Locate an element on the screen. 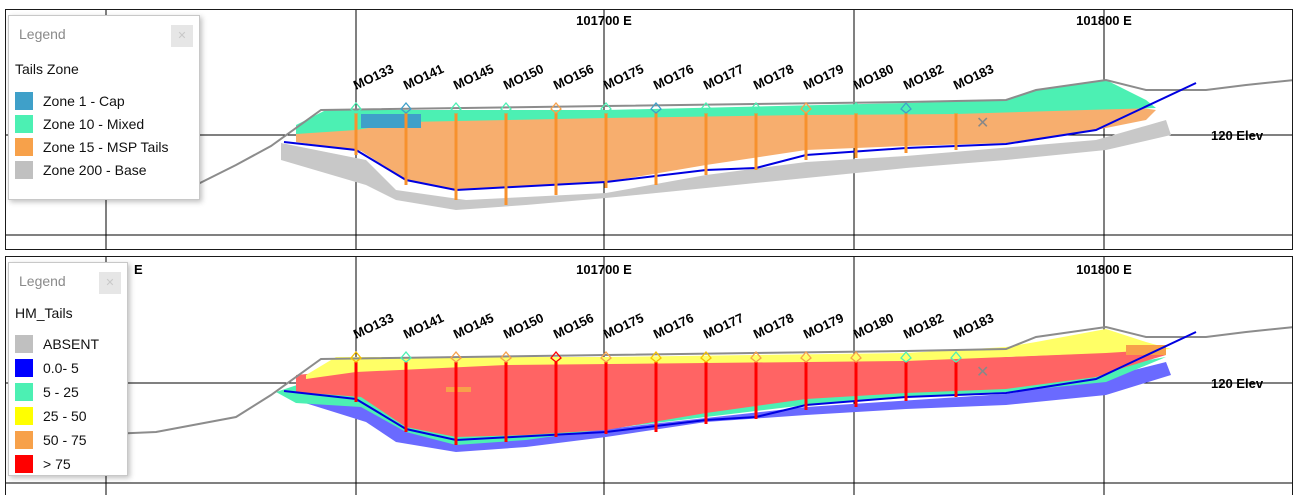 The height and width of the screenshot is (495, 1295). legend-item-zone-1: Zone 1 - Cap is located at coordinates (70, 101).